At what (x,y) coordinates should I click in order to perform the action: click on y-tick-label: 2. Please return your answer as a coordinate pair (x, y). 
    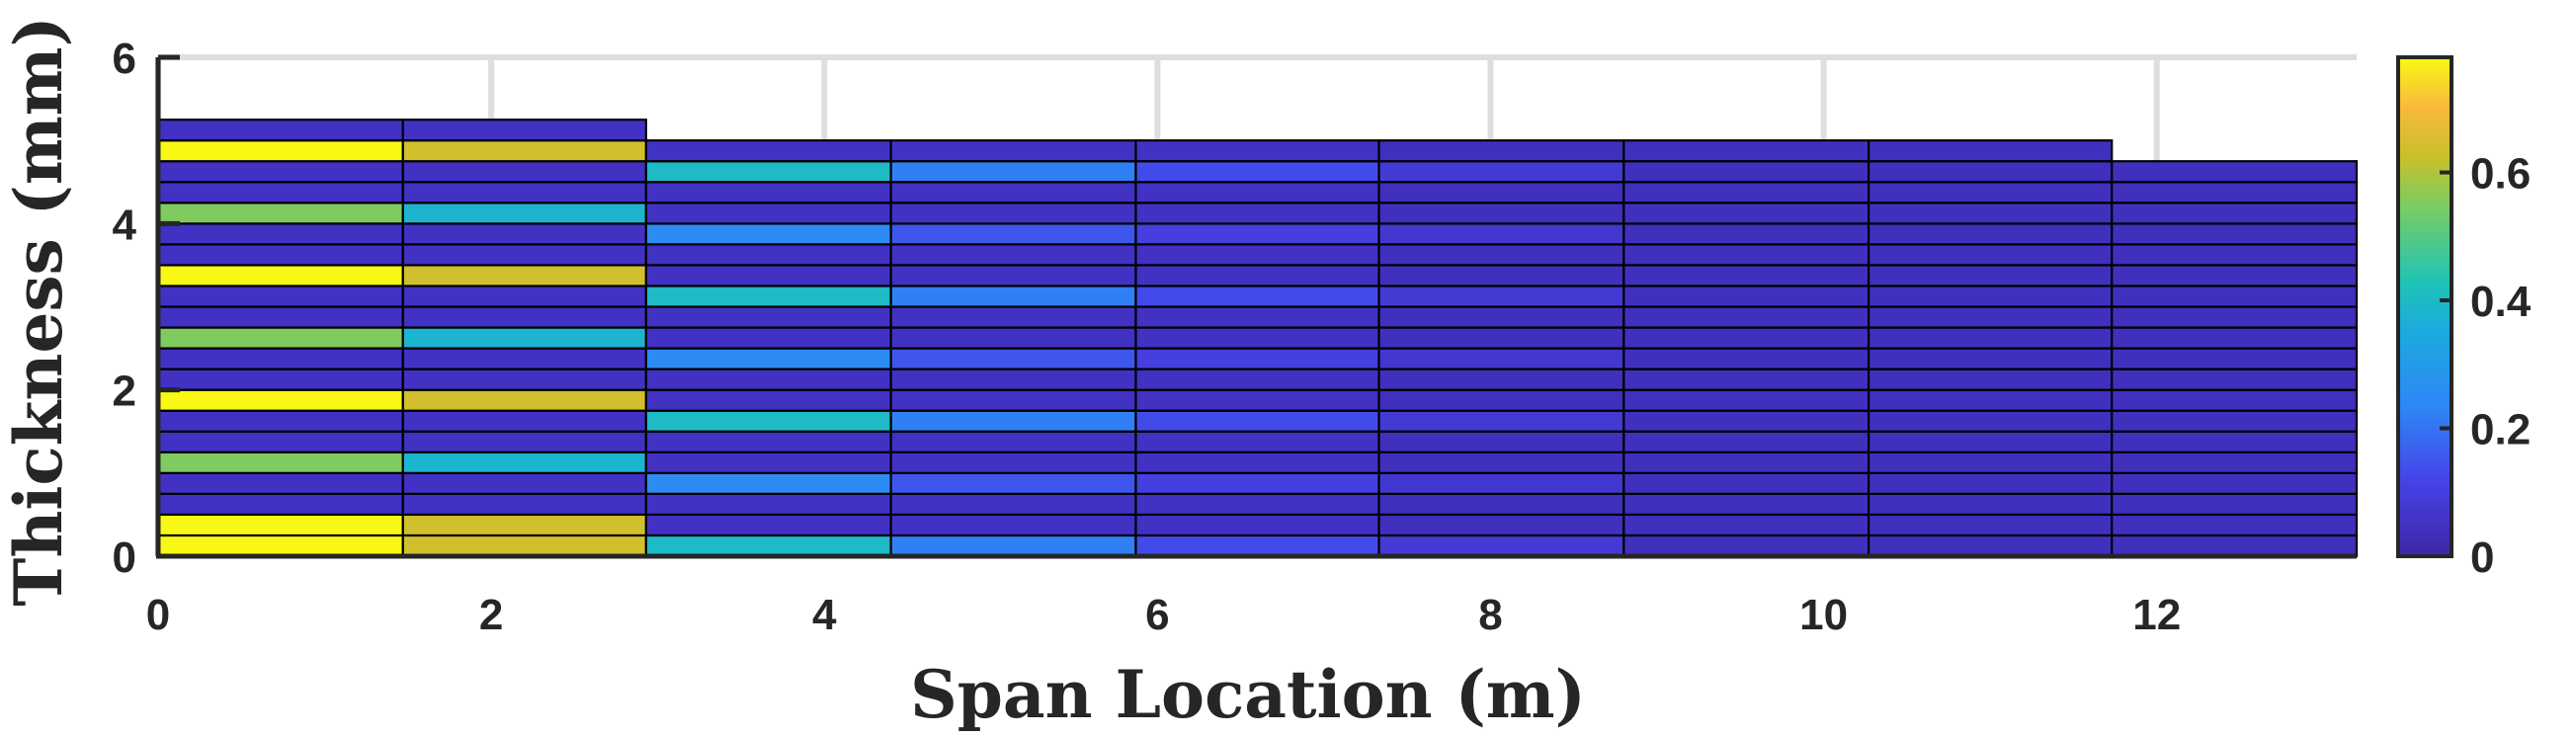
    Looking at the image, I should click on (124, 392).